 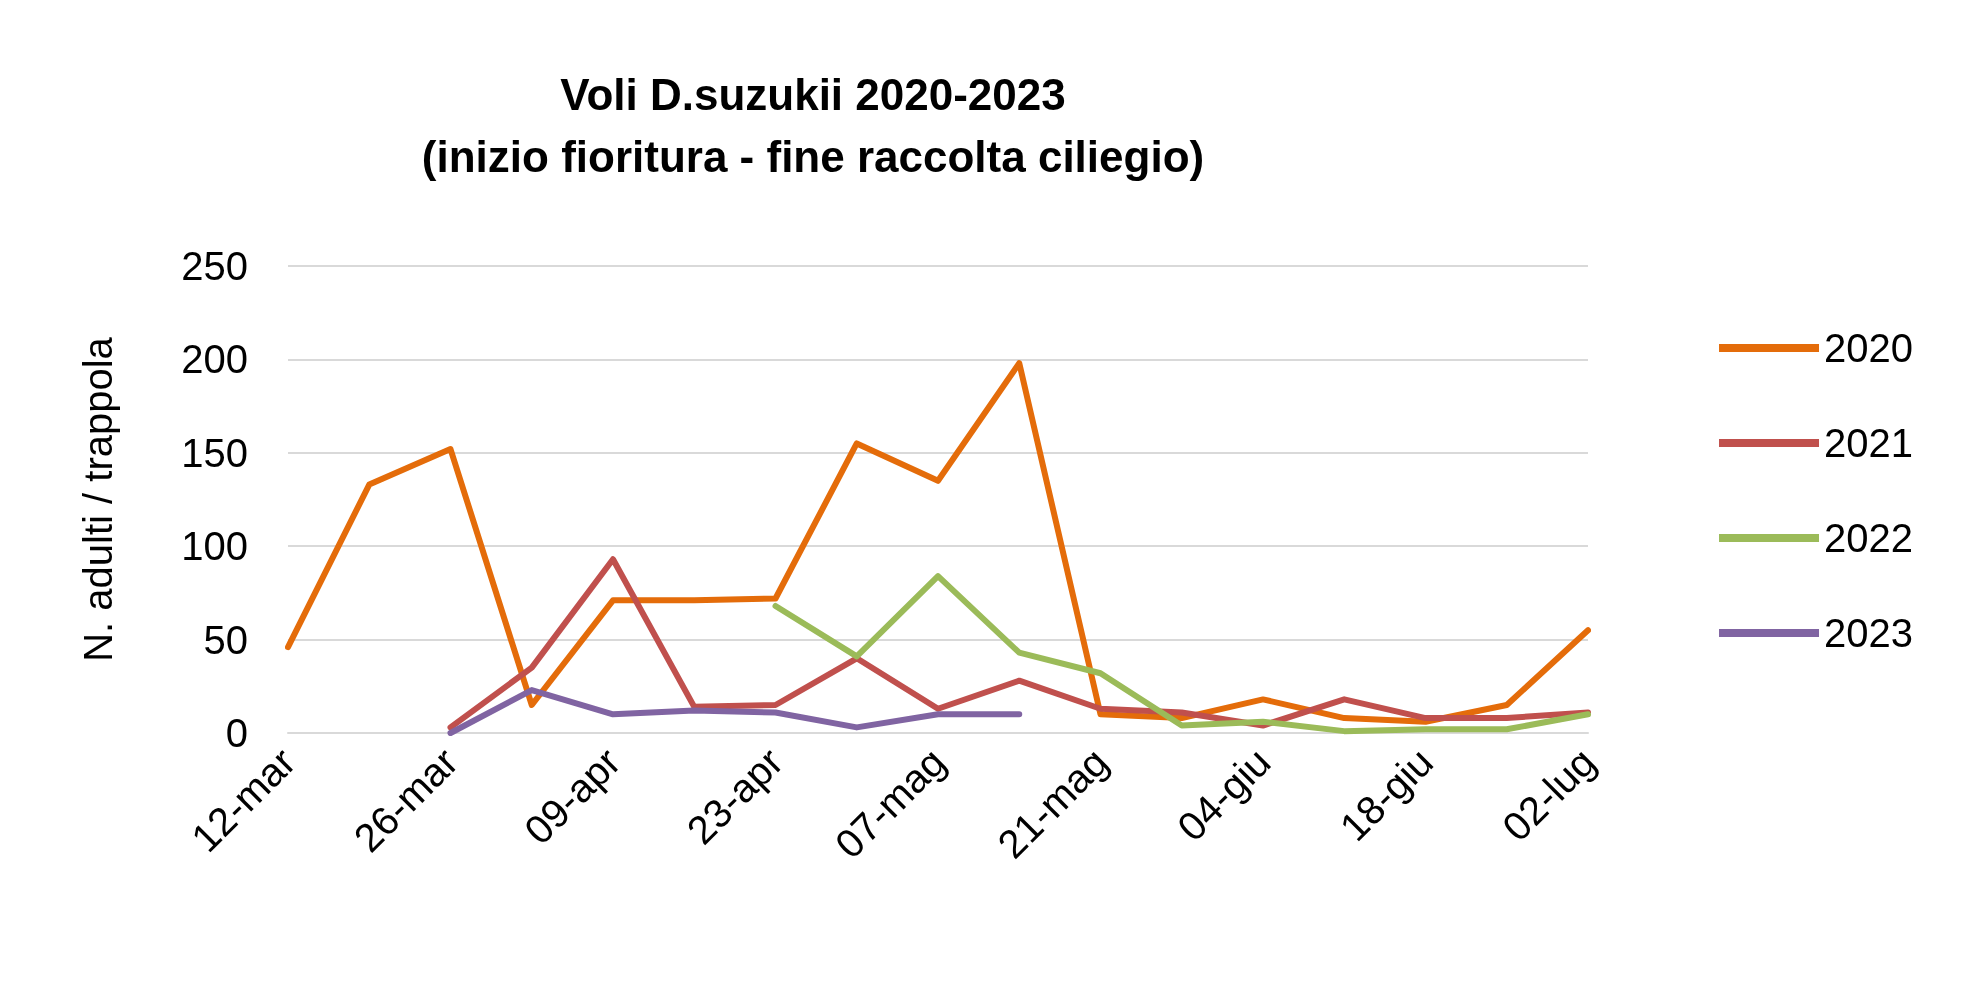 I want to click on y-tick-label: 150, so click(x=214, y=452).